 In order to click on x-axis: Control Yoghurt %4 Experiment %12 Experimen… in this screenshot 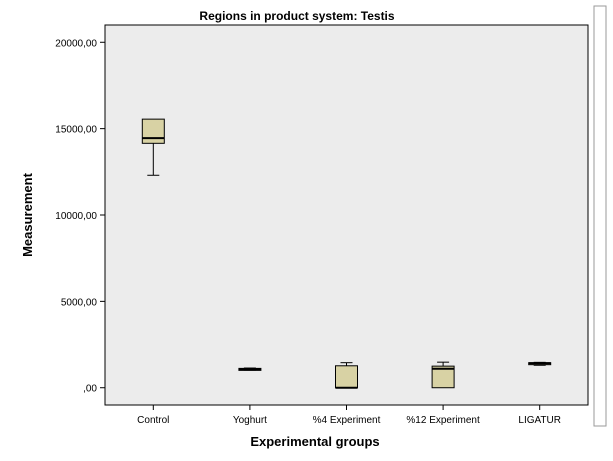, I will do `click(349, 415)`.